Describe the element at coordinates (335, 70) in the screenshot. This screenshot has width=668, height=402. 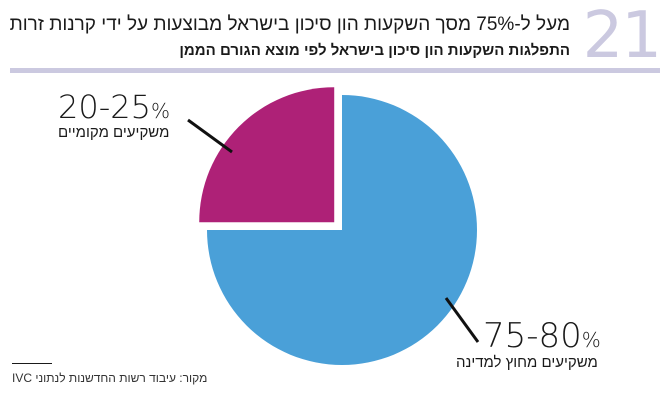
I see `header-divider` at that location.